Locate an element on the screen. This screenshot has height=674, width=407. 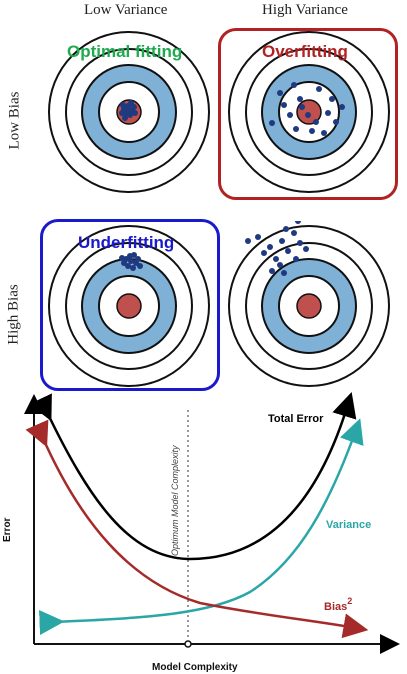
x-axis-label: Model Complexity is located at coordinates (195, 667).